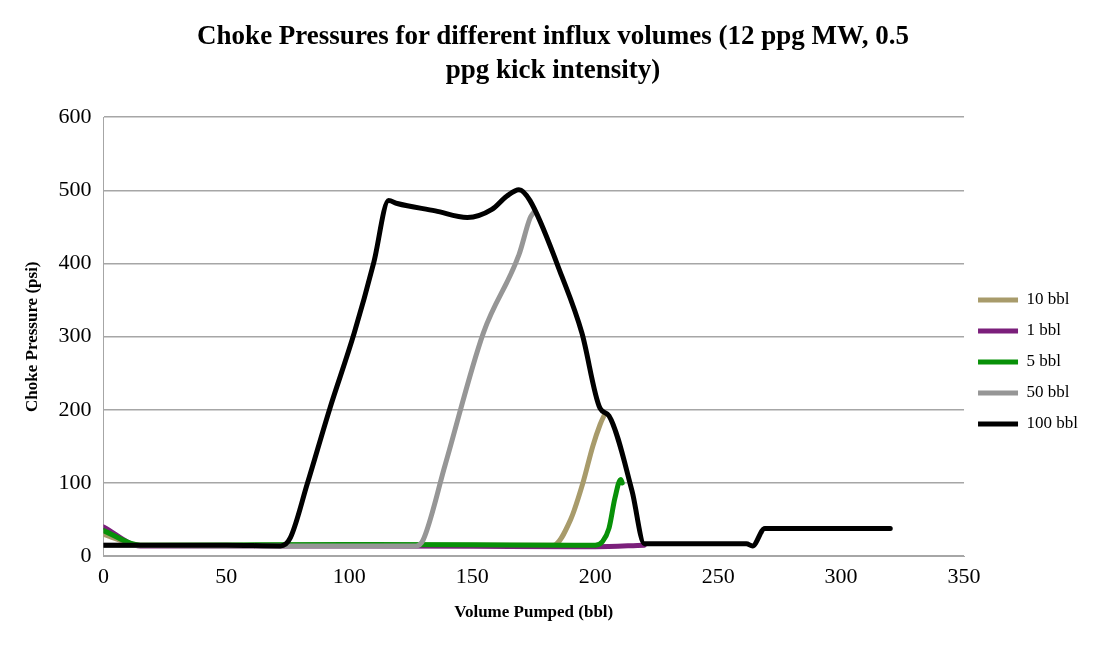 Image resolution: width=1107 pixels, height=655 pixels. Describe the element at coordinates (31, 336) in the screenshot. I see `y-axis-title: Choke Pressure (psi)` at that location.